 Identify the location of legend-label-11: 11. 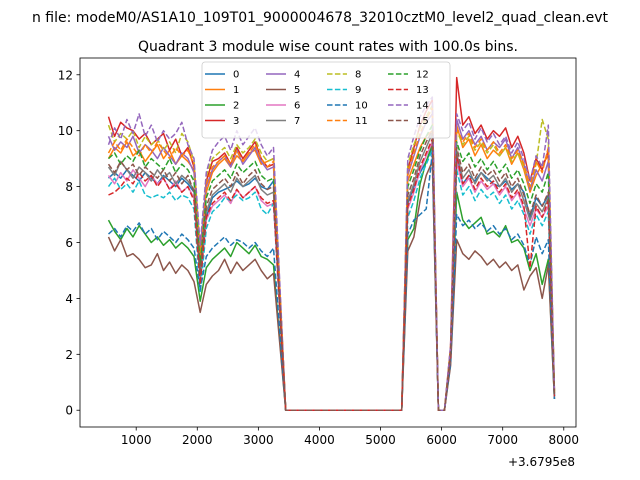
(361, 121).